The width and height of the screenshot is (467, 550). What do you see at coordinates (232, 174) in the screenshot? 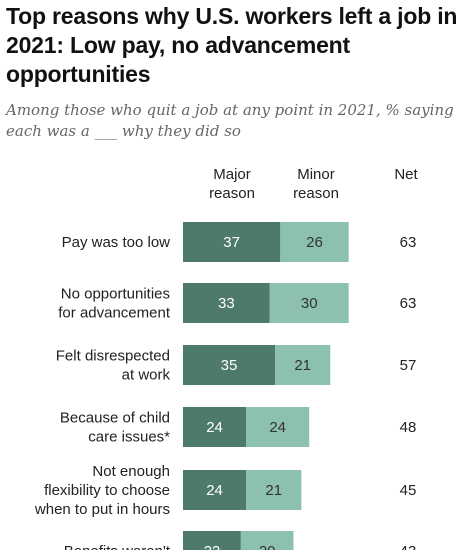
I see `column-header-major-line1: Major` at bounding box center [232, 174].